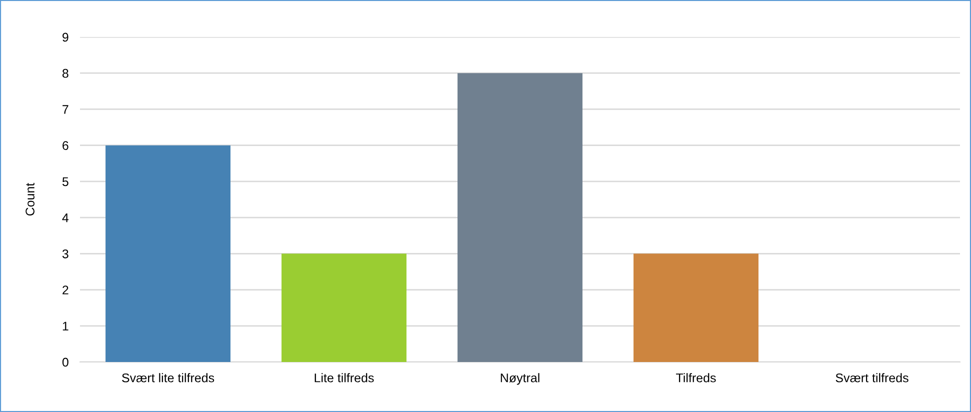 The width and height of the screenshot is (971, 412). I want to click on y-tick-label: 6, so click(65, 145).